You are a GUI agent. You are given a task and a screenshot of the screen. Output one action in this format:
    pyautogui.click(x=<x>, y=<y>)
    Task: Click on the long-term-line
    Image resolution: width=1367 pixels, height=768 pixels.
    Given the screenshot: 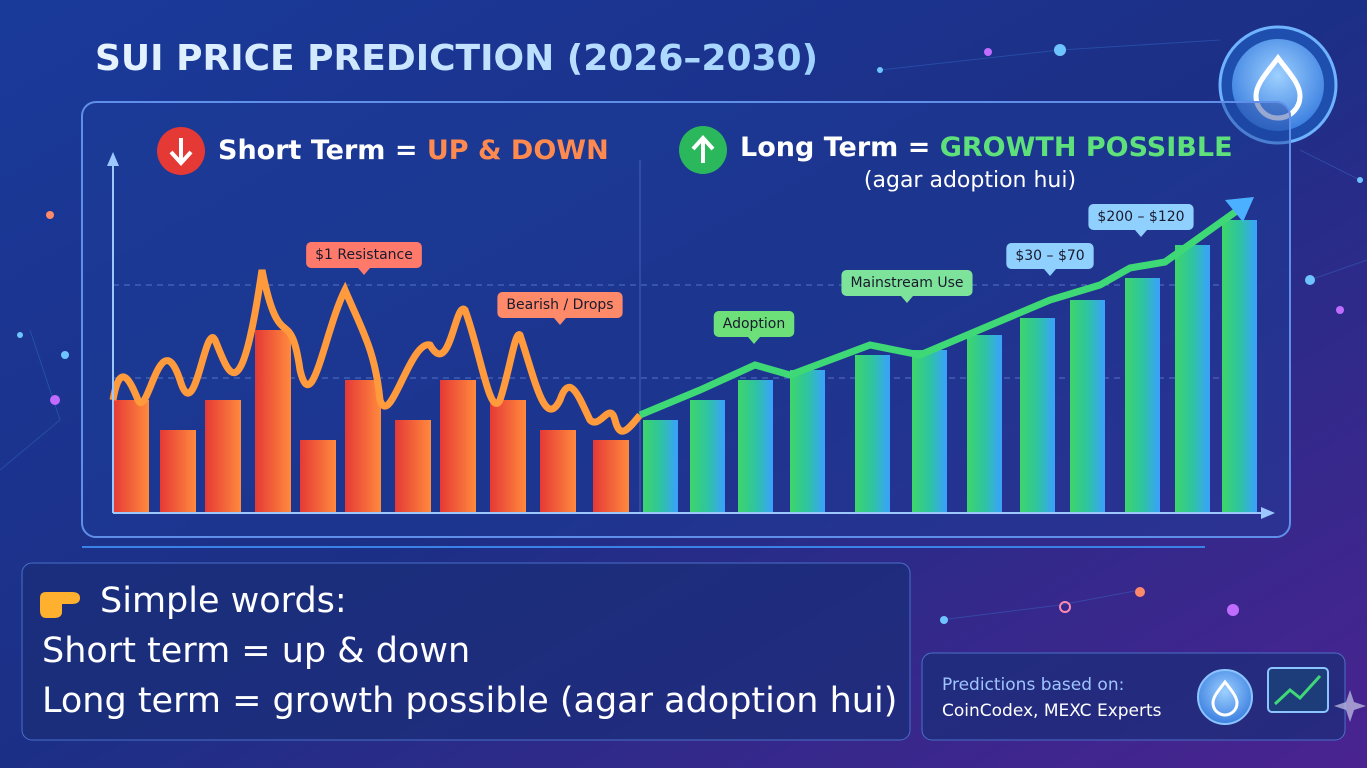 What is the action you would take?
    pyautogui.click(x=943, y=310)
    